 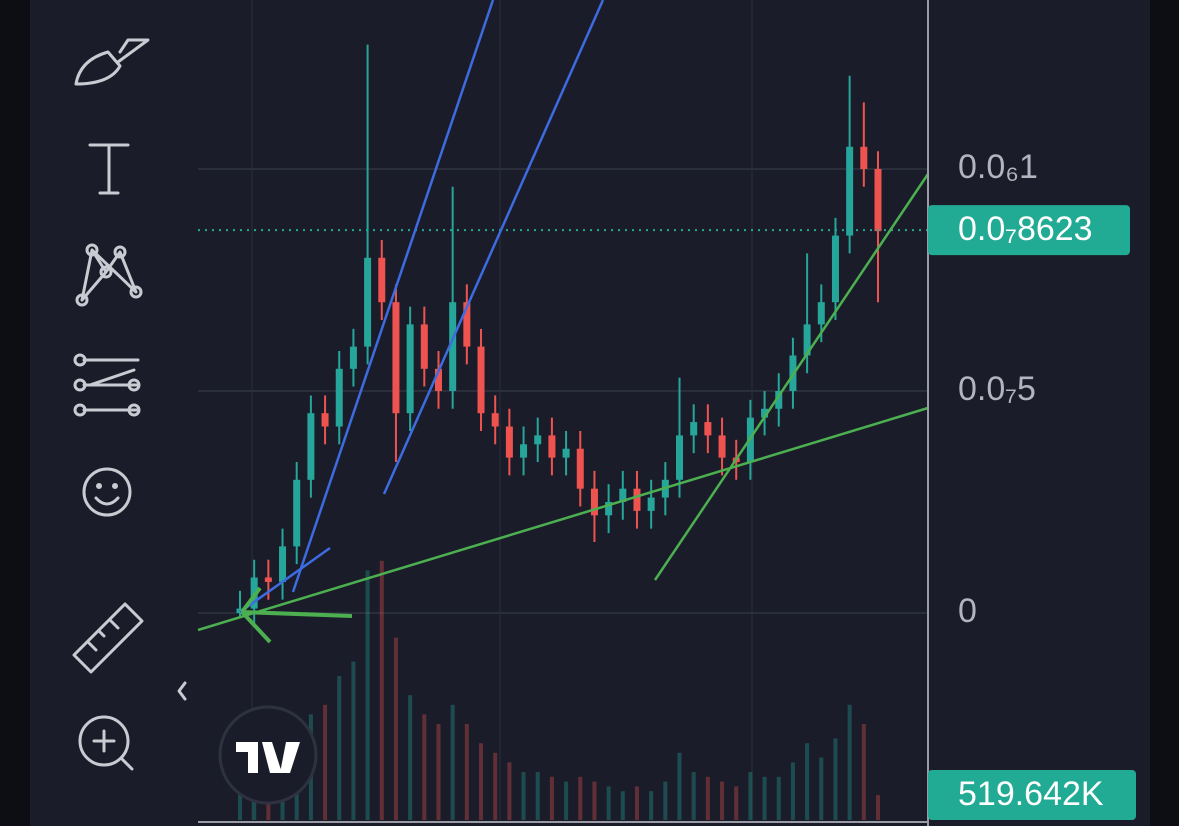 I want to click on price-label-box, so click(x=1029, y=230).